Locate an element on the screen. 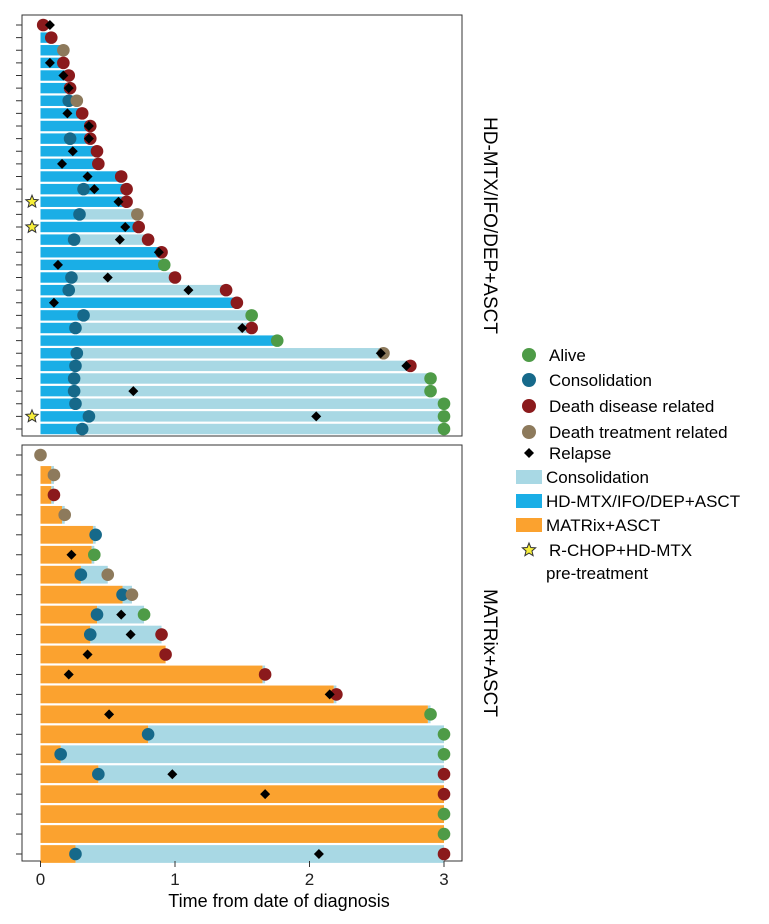  pretreatment-star is located at coordinates (32, 201).